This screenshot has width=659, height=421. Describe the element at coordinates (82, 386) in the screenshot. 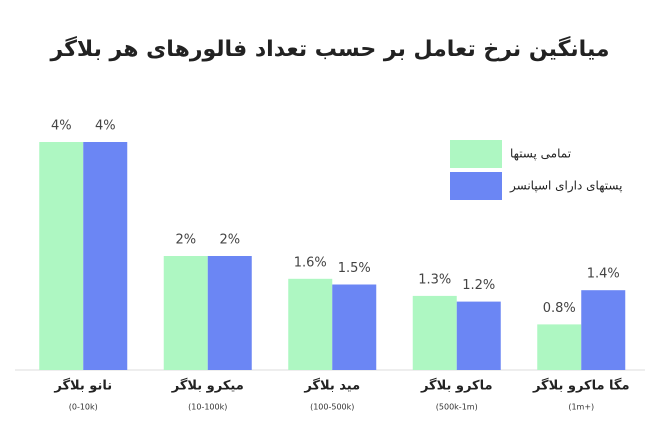

I see `x-tick-label: نانو بلاگر` at that location.